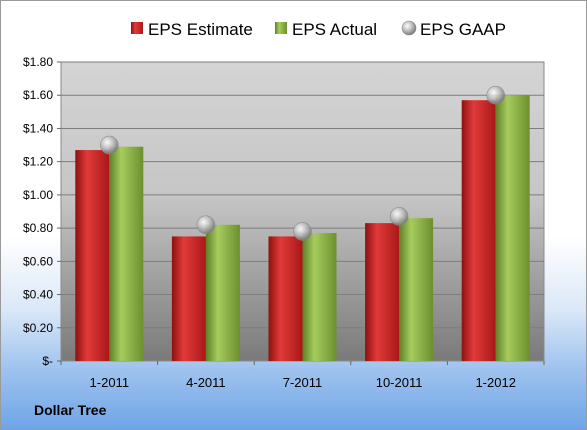  What do you see at coordinates (38, 228) in the screenshot?
I see `y-tick-label: $0.80` at bounding box center [38, 228].